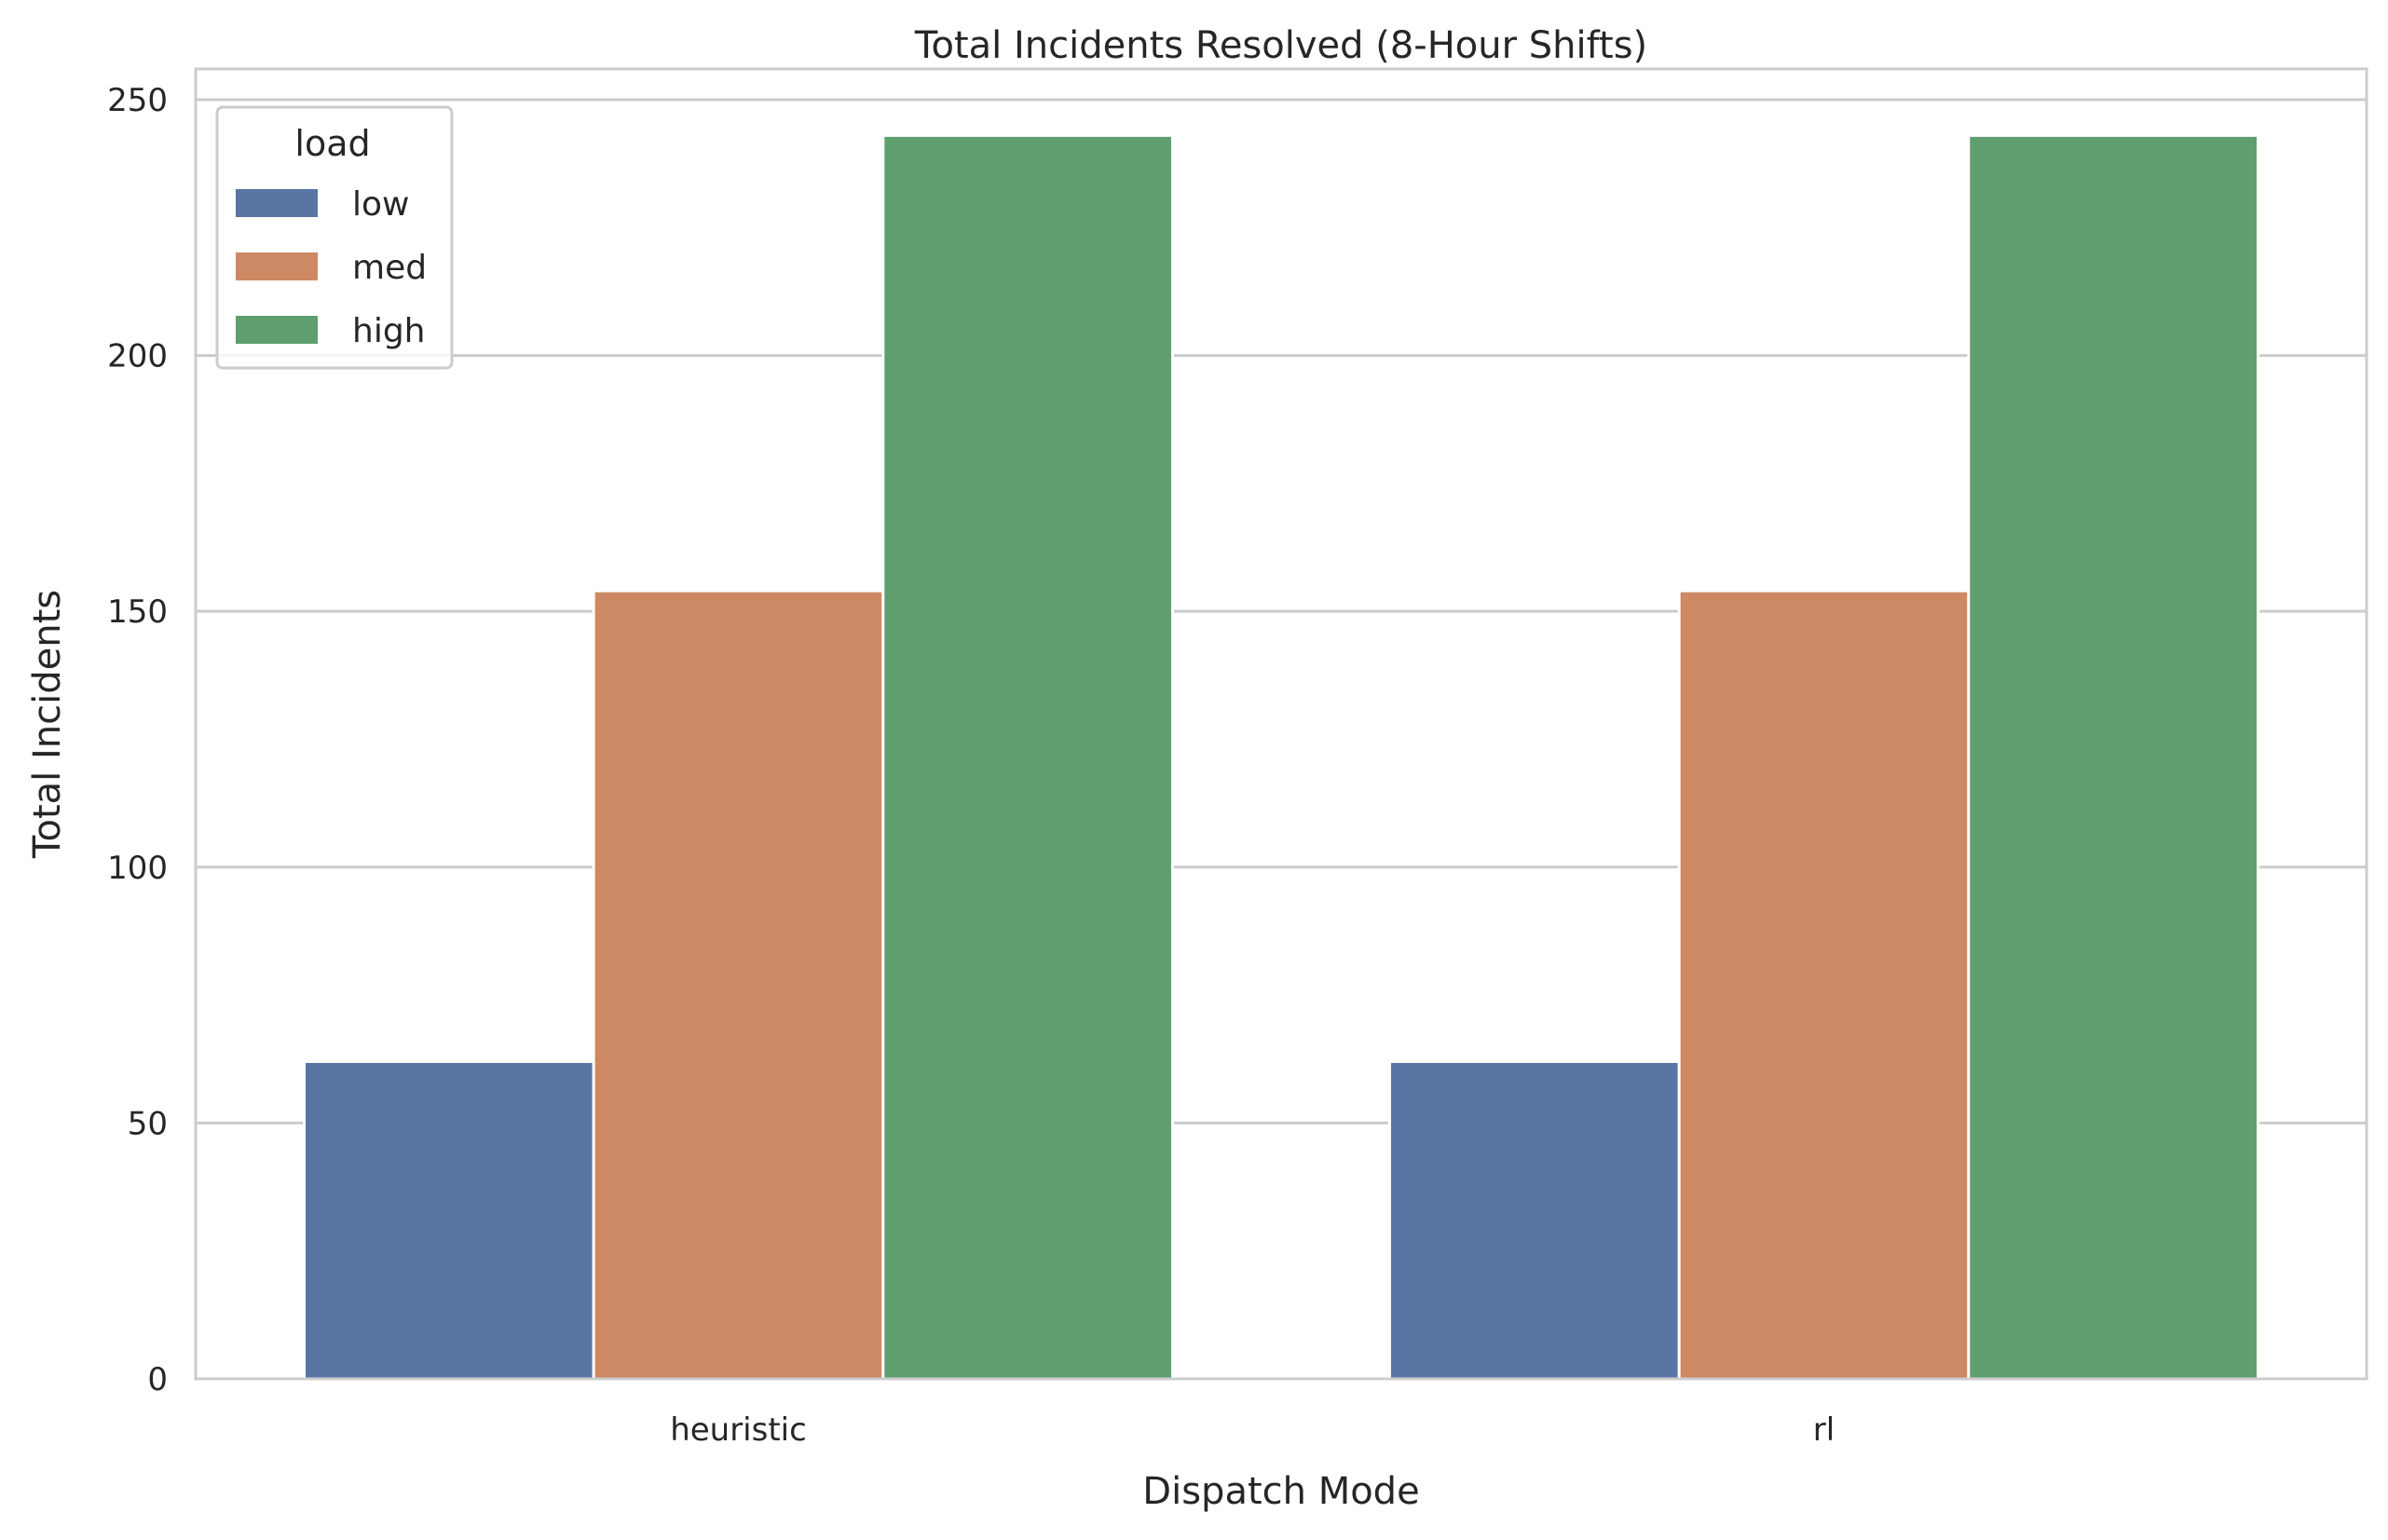 This screenshot has width=2388, height=1540. I want to click on bar-heuristic-med, so click(739, 985).